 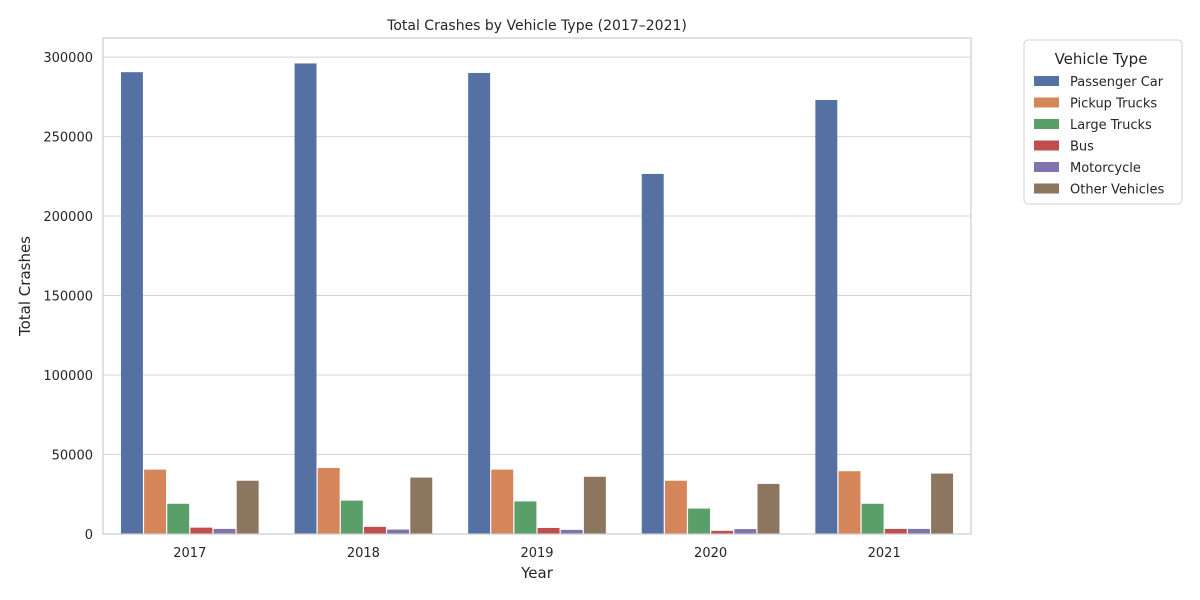 What do you see at coordinates (178, 518) in the screenshot?
I see `bar-large-trucks-2017` at bounding box center [178, 518].